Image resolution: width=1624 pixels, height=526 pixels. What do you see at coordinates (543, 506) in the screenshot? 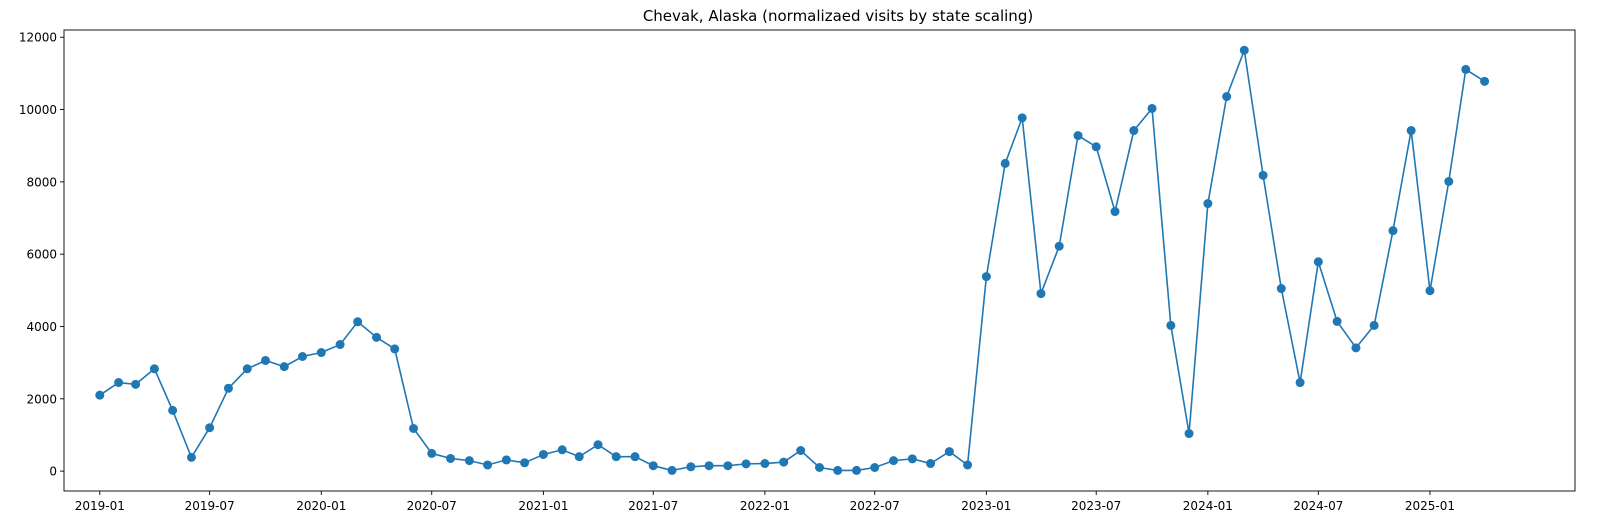
I see `x-tick-label: 2021-01` at bounding box center [543, 506].